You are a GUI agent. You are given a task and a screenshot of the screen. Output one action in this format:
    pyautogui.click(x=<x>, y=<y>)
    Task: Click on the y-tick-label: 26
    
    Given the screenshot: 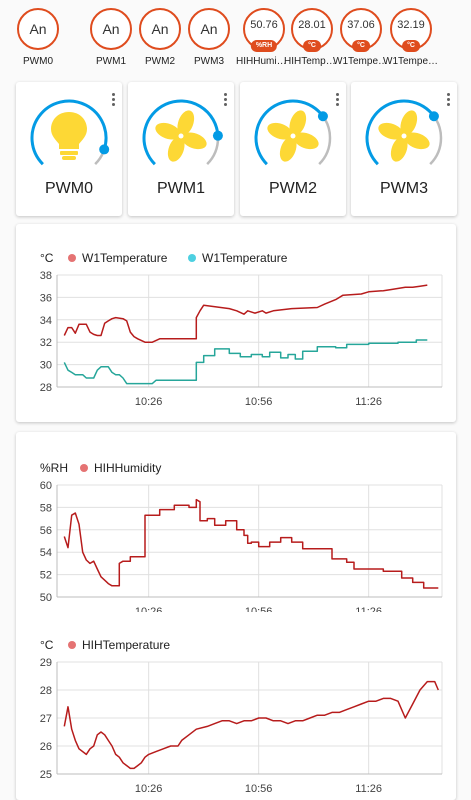 What is the action you would take?
    pyautogui.click(x=46, y=747)
    